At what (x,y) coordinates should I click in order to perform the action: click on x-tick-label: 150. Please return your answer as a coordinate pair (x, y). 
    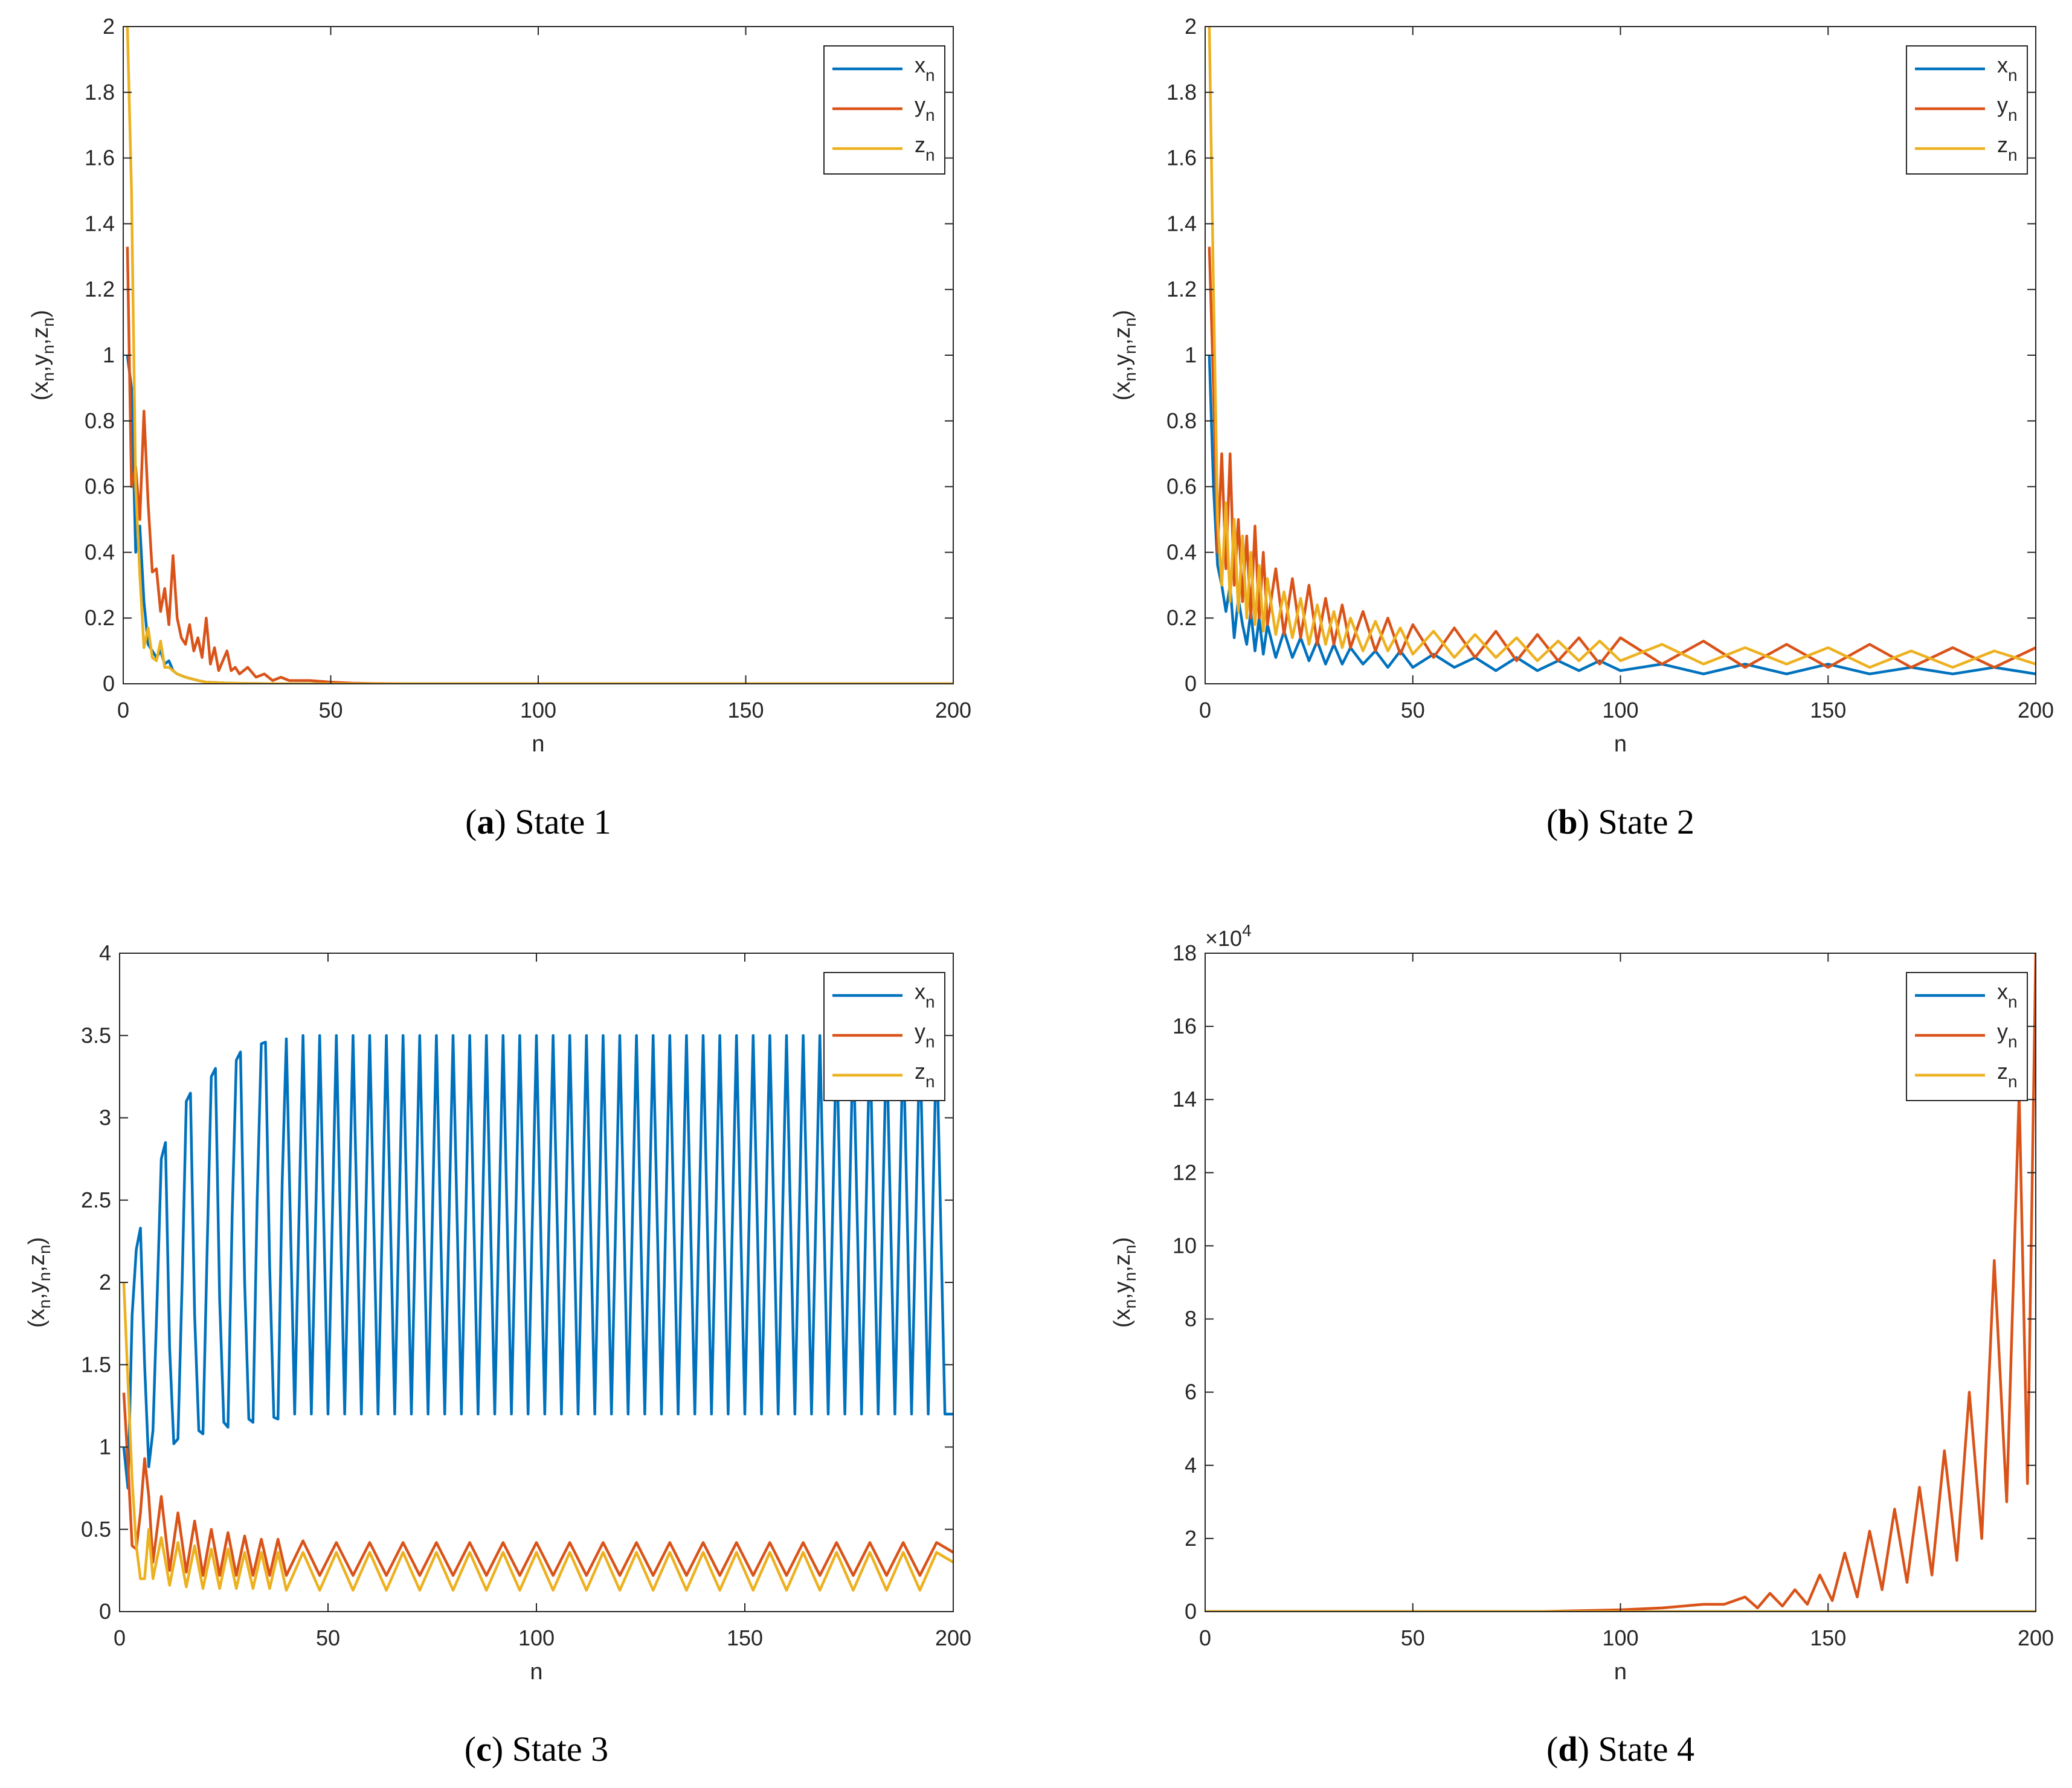
    Looking at the image, I should click on (746, 710).